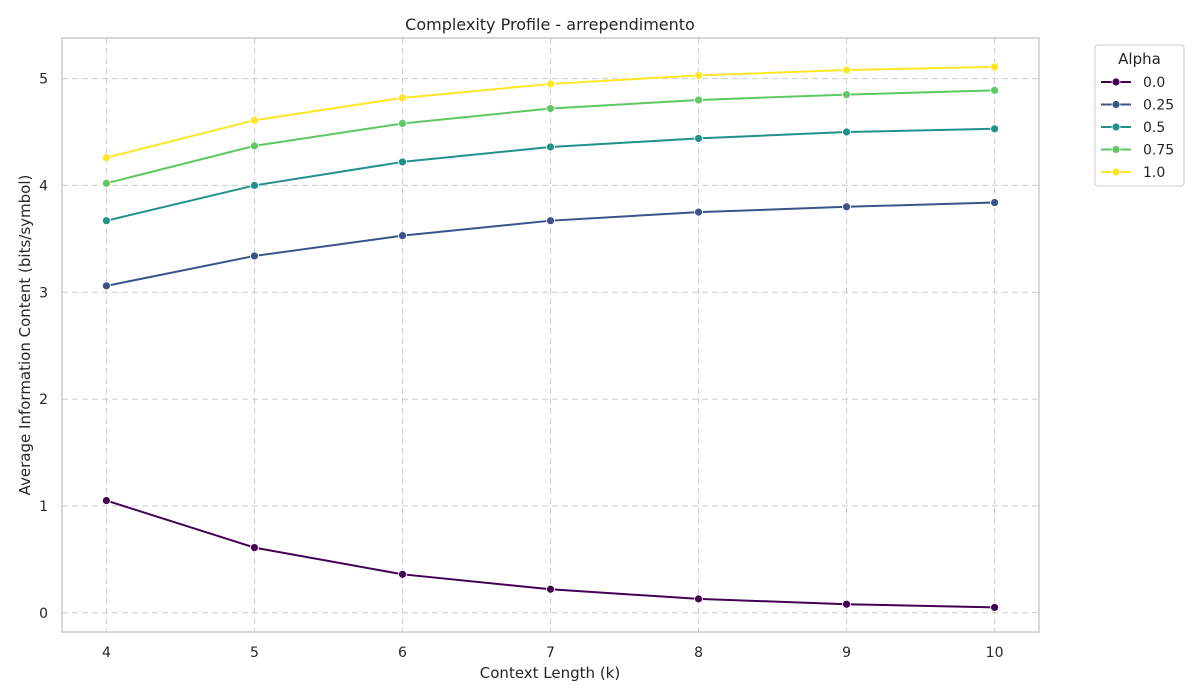 This screenshot has height=700, width=1200. I want to click on y-tick-label: 2, so click(43, 400).